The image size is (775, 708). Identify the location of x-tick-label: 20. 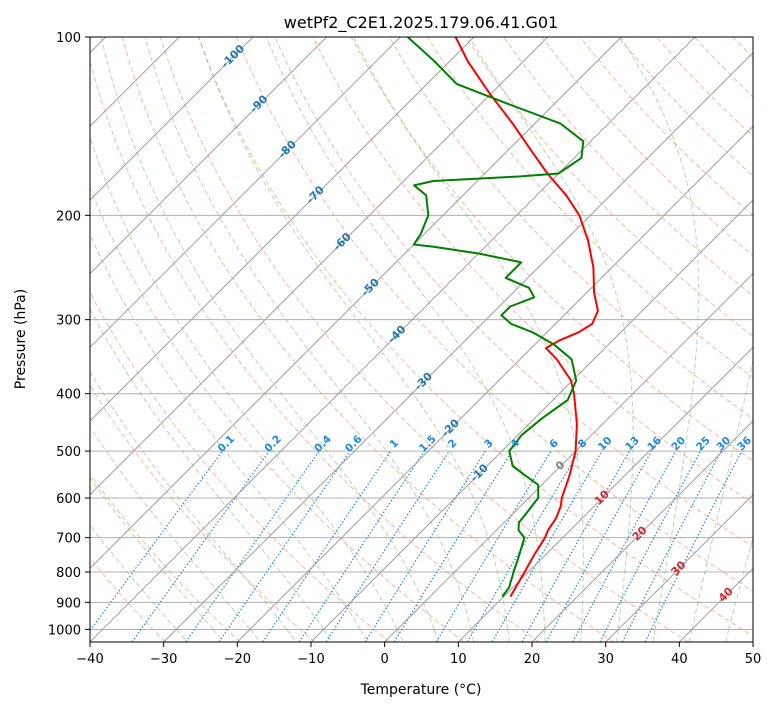
(532, 659).